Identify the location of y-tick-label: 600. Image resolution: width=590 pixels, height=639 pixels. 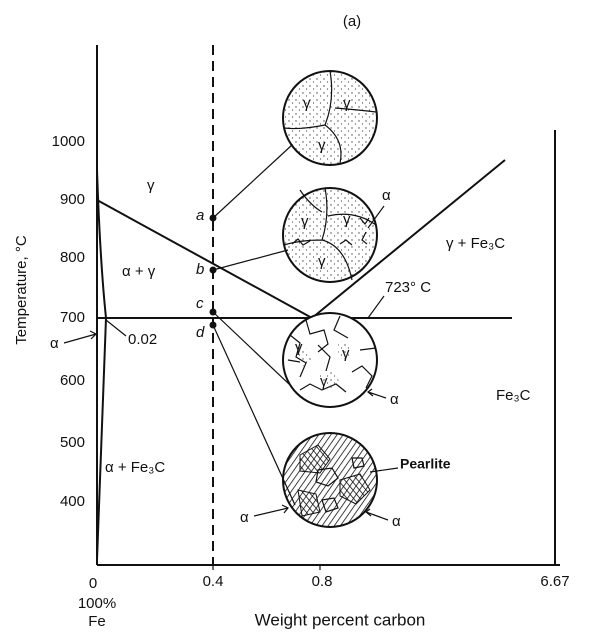
(72, 380).